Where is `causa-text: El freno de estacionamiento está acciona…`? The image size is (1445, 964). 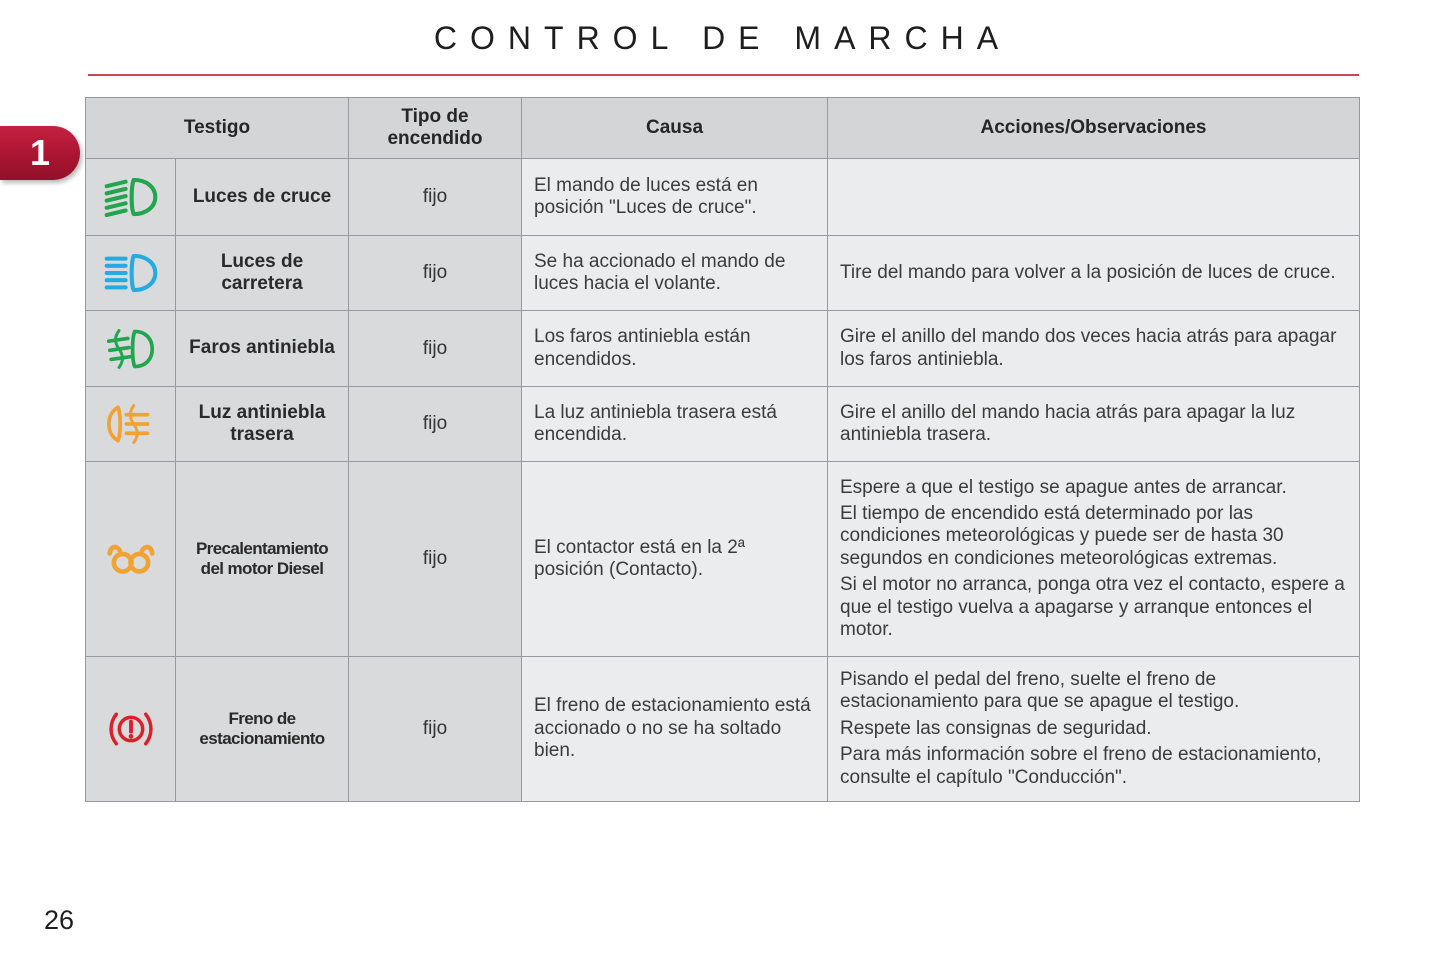 causa-text: El freno de estacionamiento está acciona… is located at coordinates (674, 729).